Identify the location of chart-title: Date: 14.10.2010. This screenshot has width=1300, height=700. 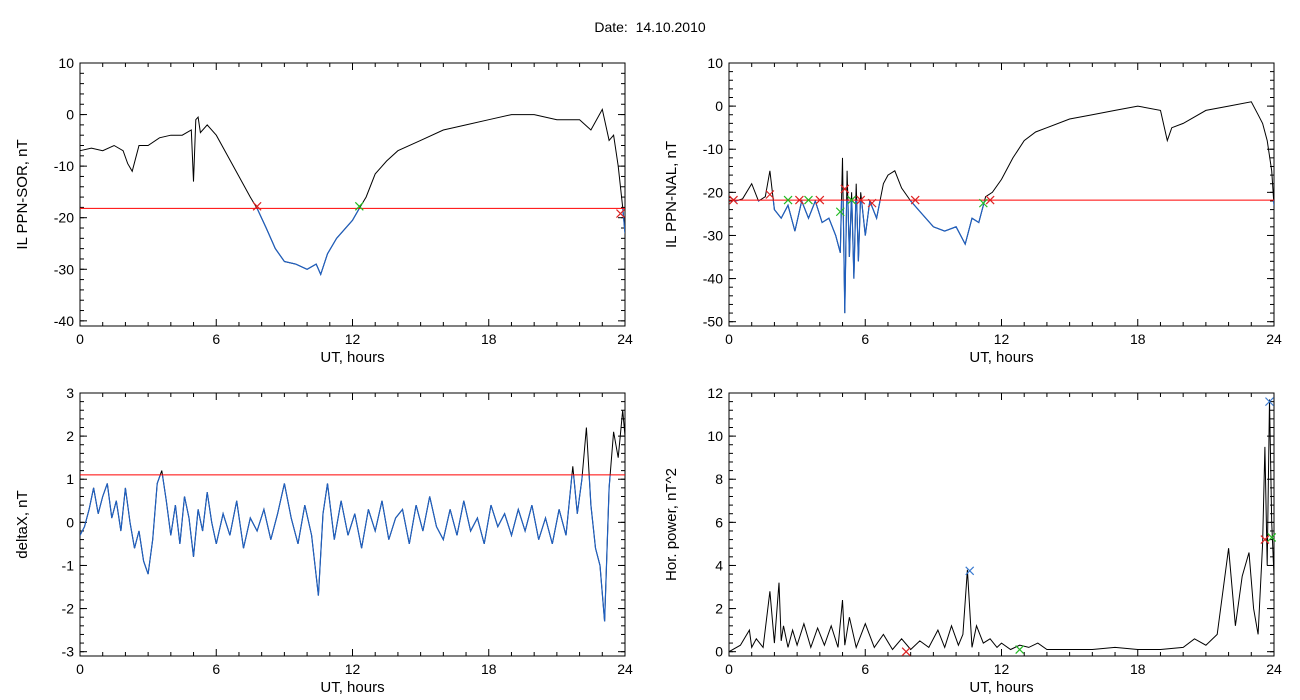
(650, 27).